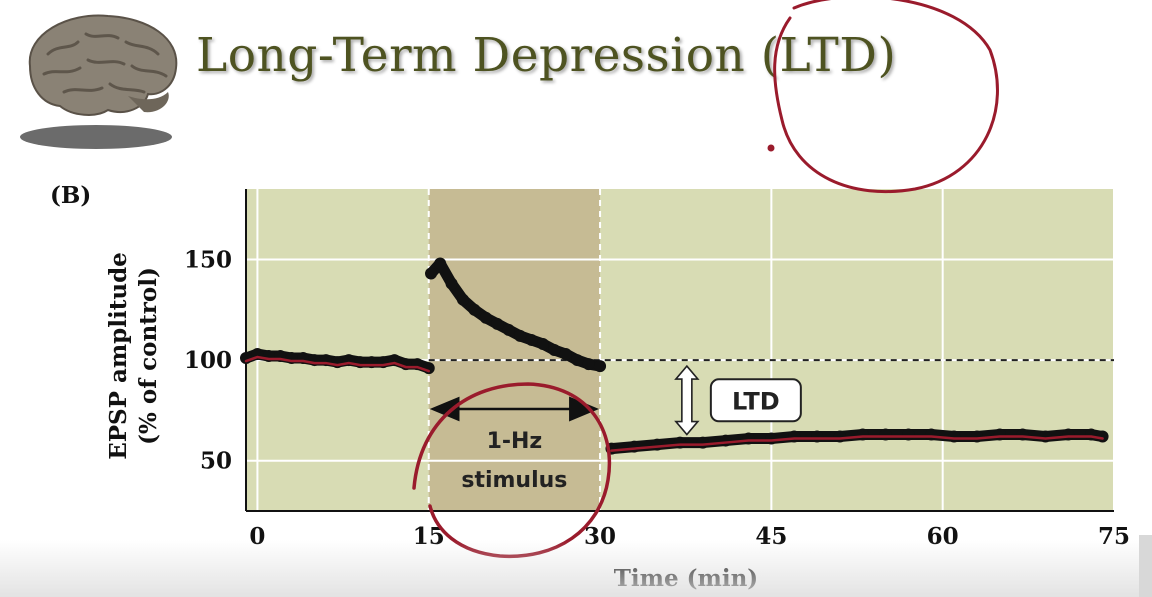 This screenshot has width=1152, height=597. What do you see at coordinates (148, 356) in the screenshot?
I see `y-axis-sublabel: (% of control)` at bounding box center [148, 356].